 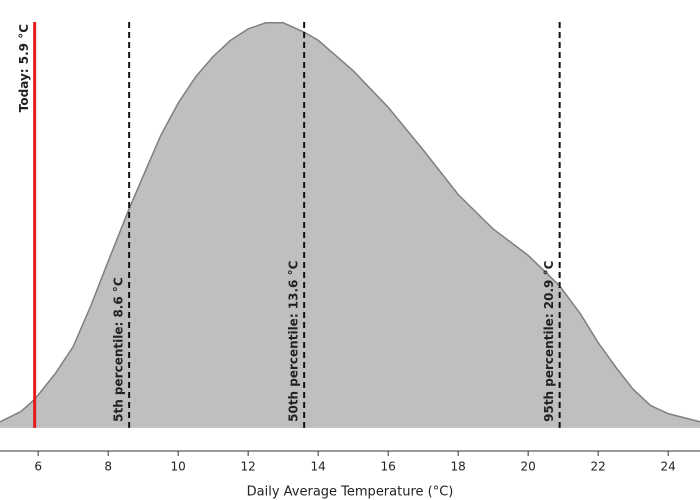 I want to click on reference-label: 5th percentile: 8.6 °C, so click(x=119, y=349).